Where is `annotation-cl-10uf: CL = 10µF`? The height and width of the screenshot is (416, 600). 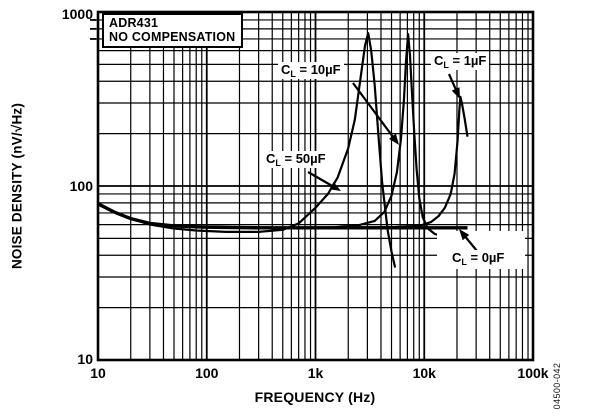
annotation-cl-10uf: CL = 10µF is located at coordinates (311, 70).